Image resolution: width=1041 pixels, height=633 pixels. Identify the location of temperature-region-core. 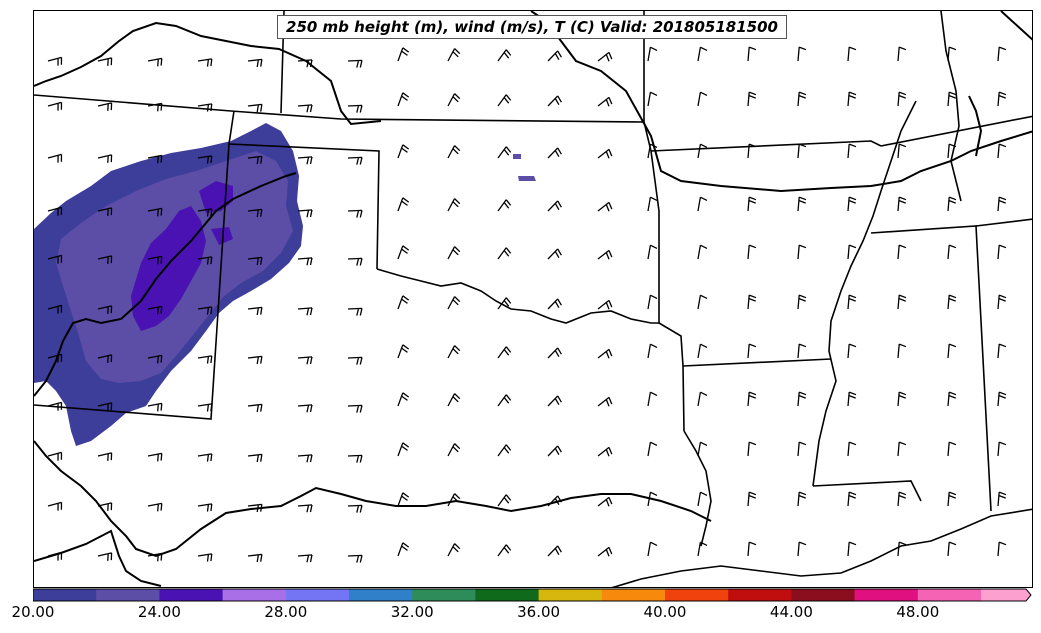
(168, 268).